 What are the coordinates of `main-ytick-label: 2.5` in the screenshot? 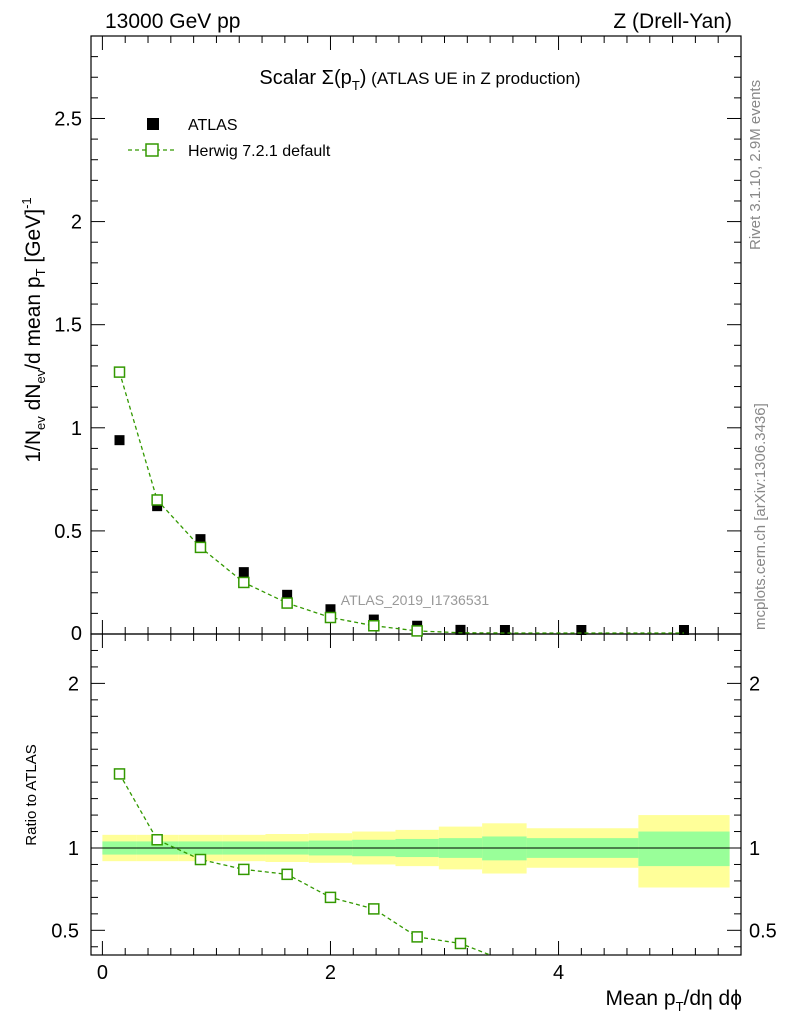 It's located at (68, 119).